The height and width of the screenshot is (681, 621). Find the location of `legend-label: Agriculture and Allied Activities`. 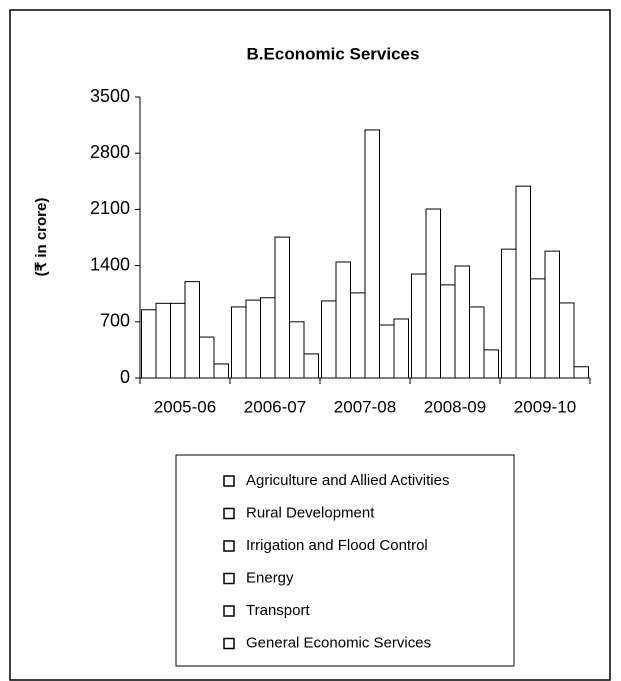

legend-label: Agriculture and Allied Activities is located at coordinates (347, 480).